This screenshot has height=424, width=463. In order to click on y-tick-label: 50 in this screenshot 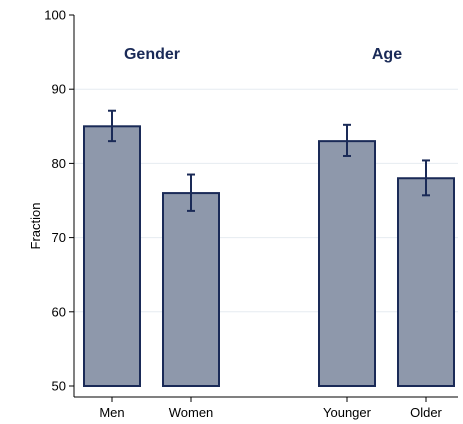, I will do `click(59, 386)`.